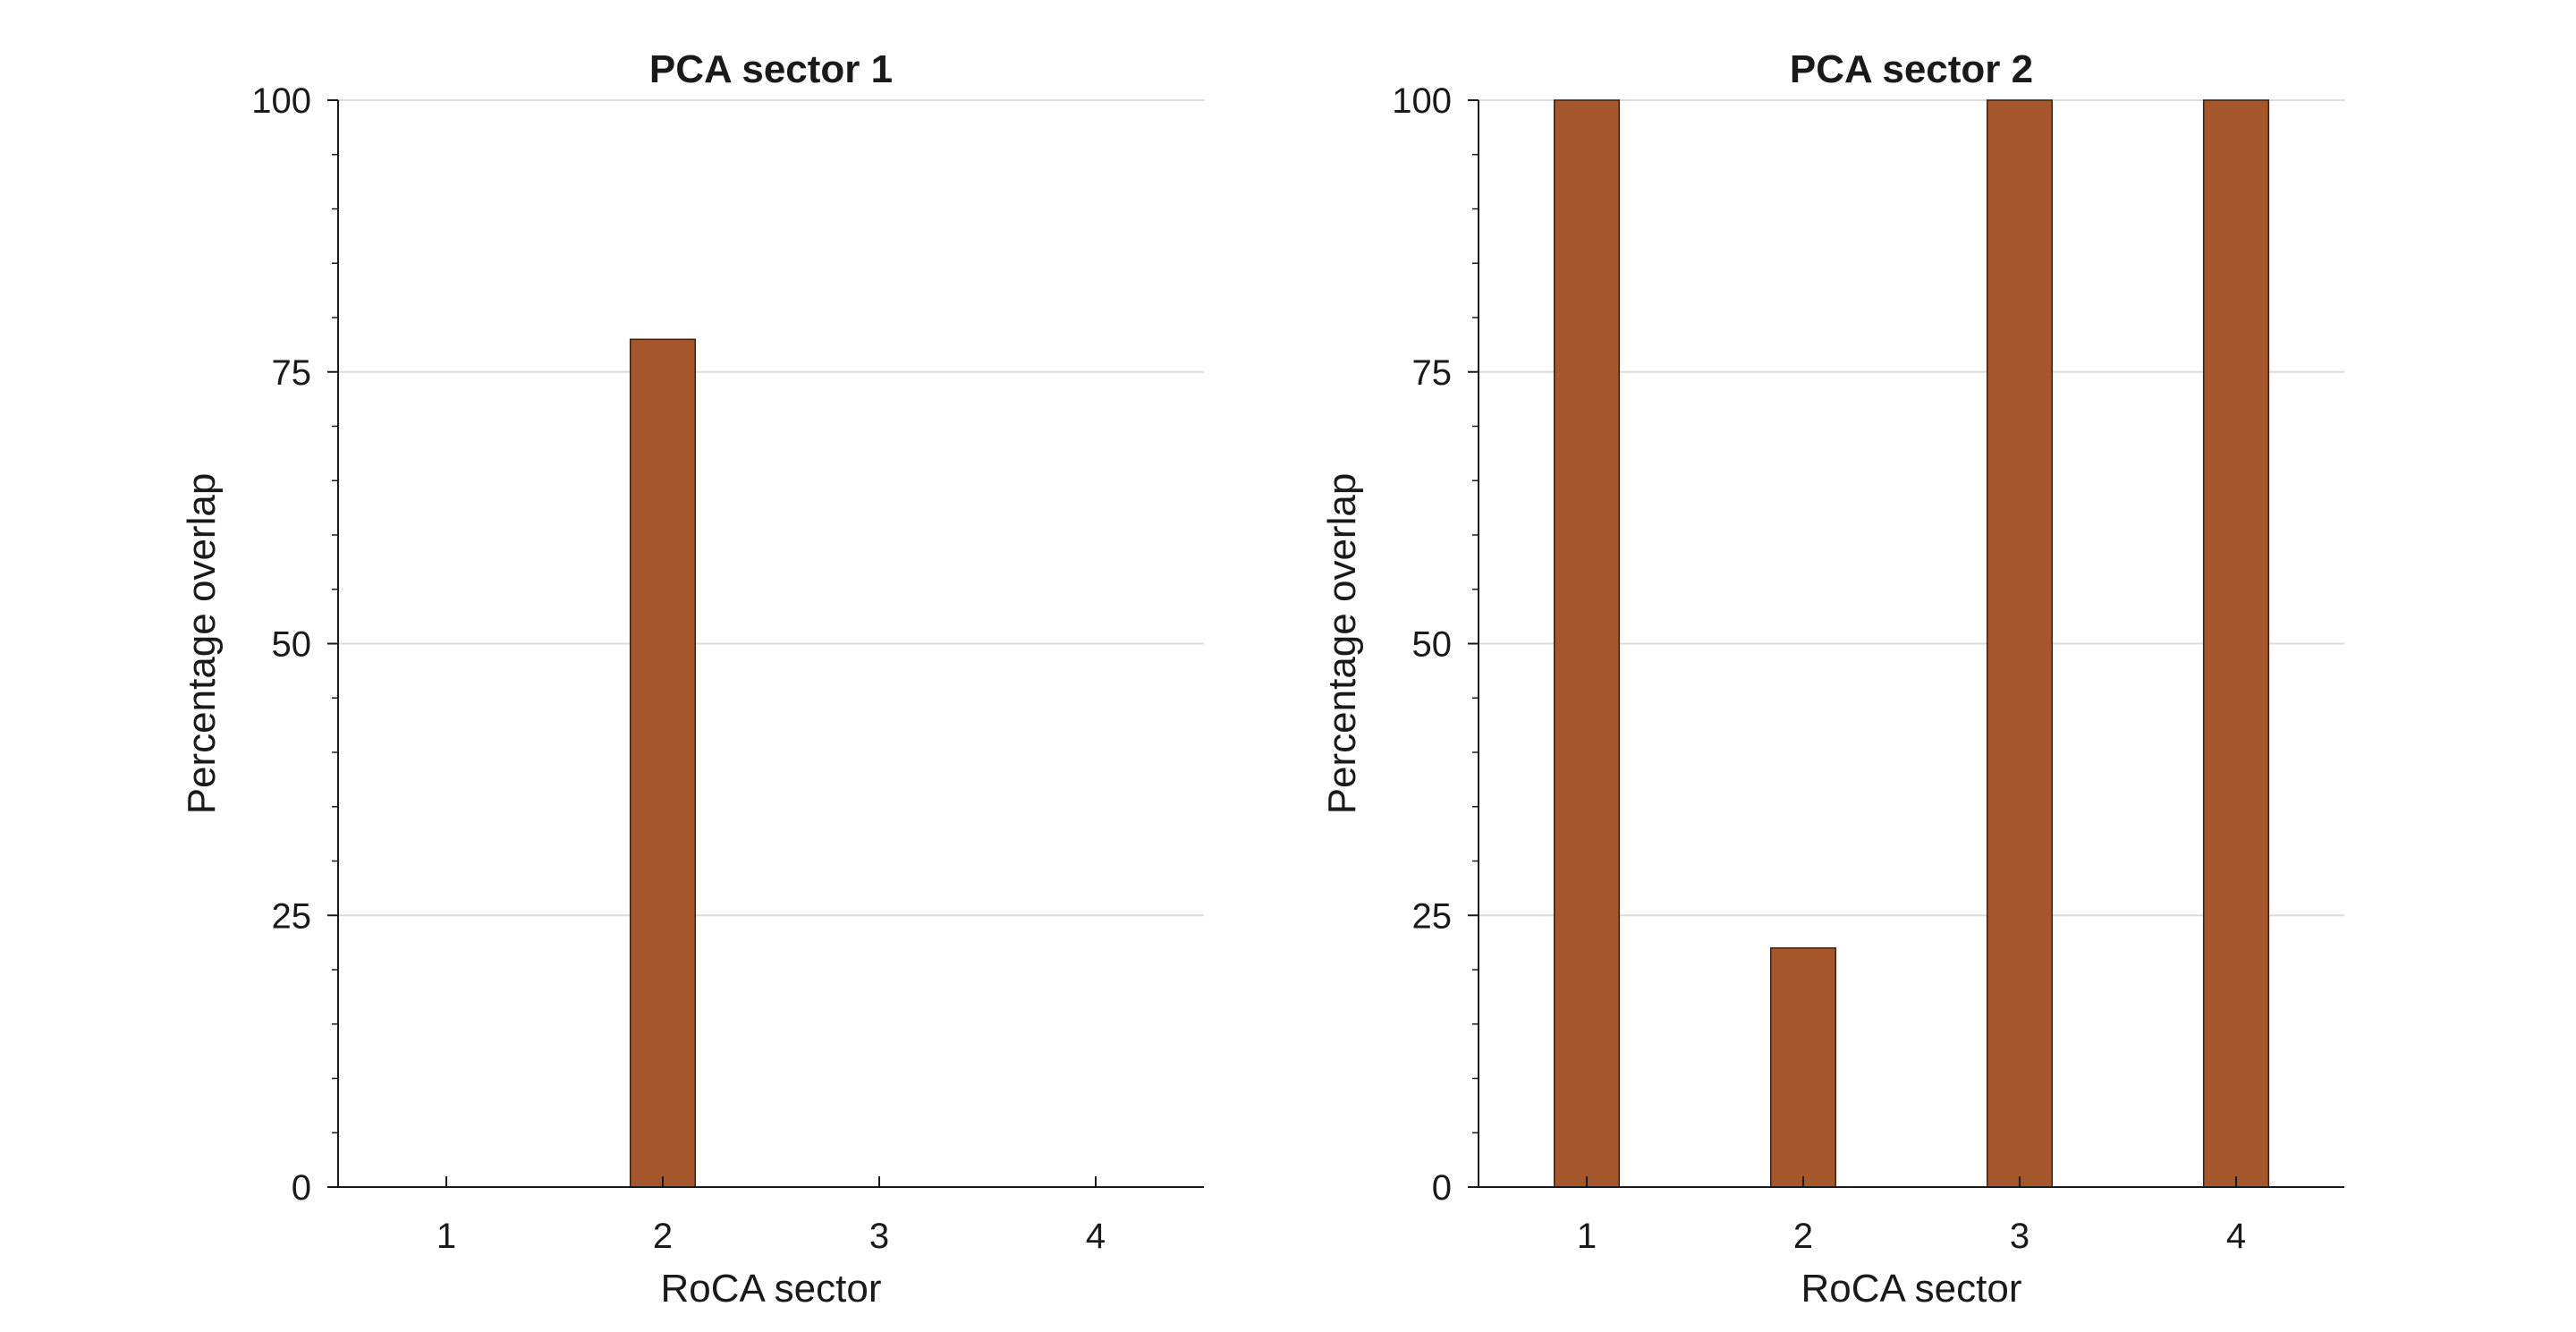  I want to click on chart-title: PCA sector 2, so click(1911, 69).